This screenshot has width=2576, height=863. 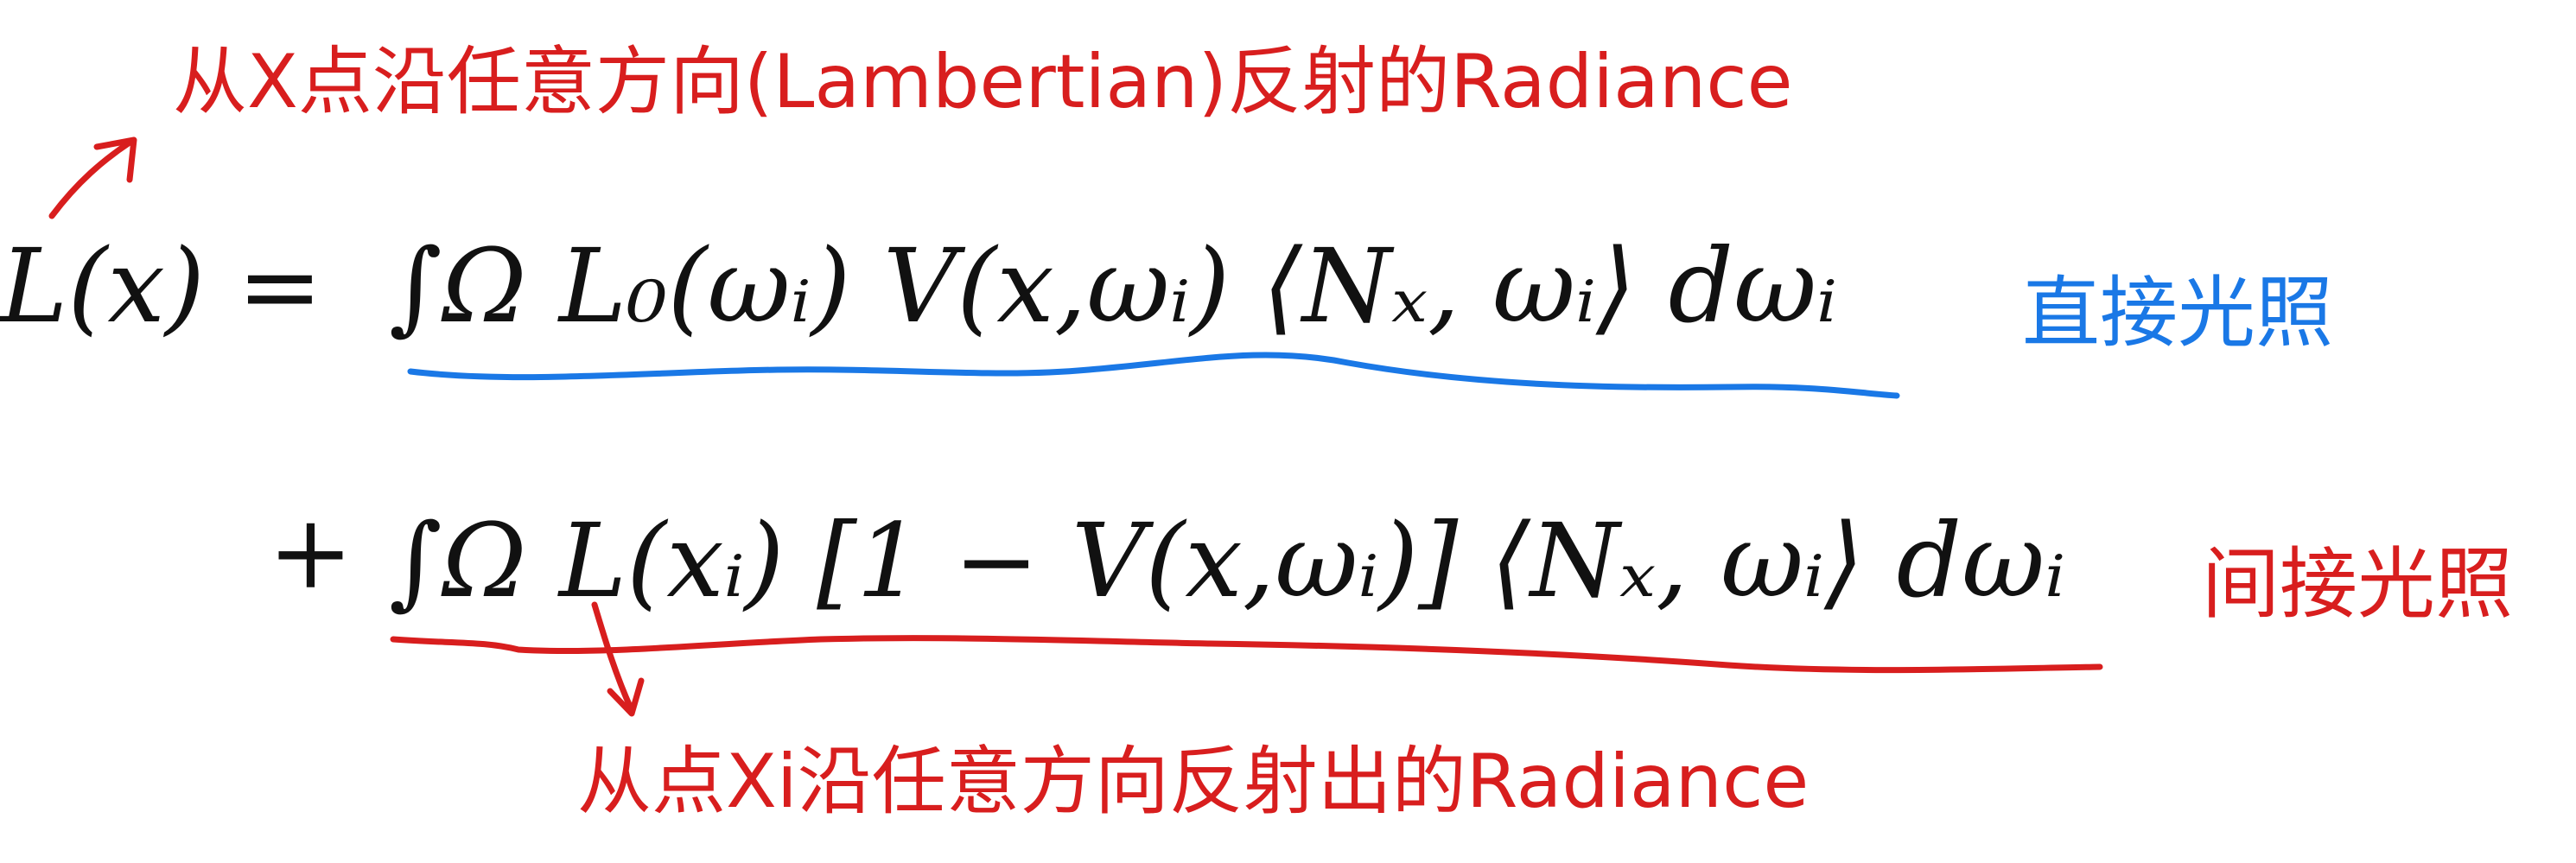 I want to click on direct-lighting-label: 直接光照, so click(x=2177, y=313).